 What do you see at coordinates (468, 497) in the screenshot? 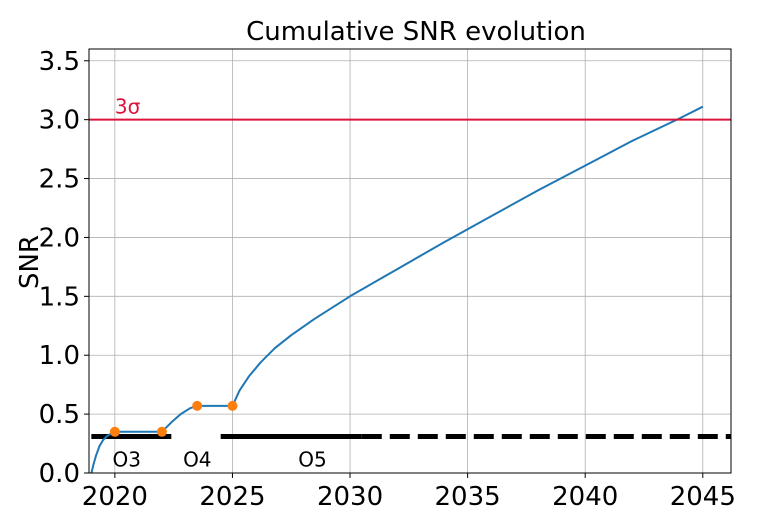
I see `x-tick-label: 2035` at bounding box center [468, 497].